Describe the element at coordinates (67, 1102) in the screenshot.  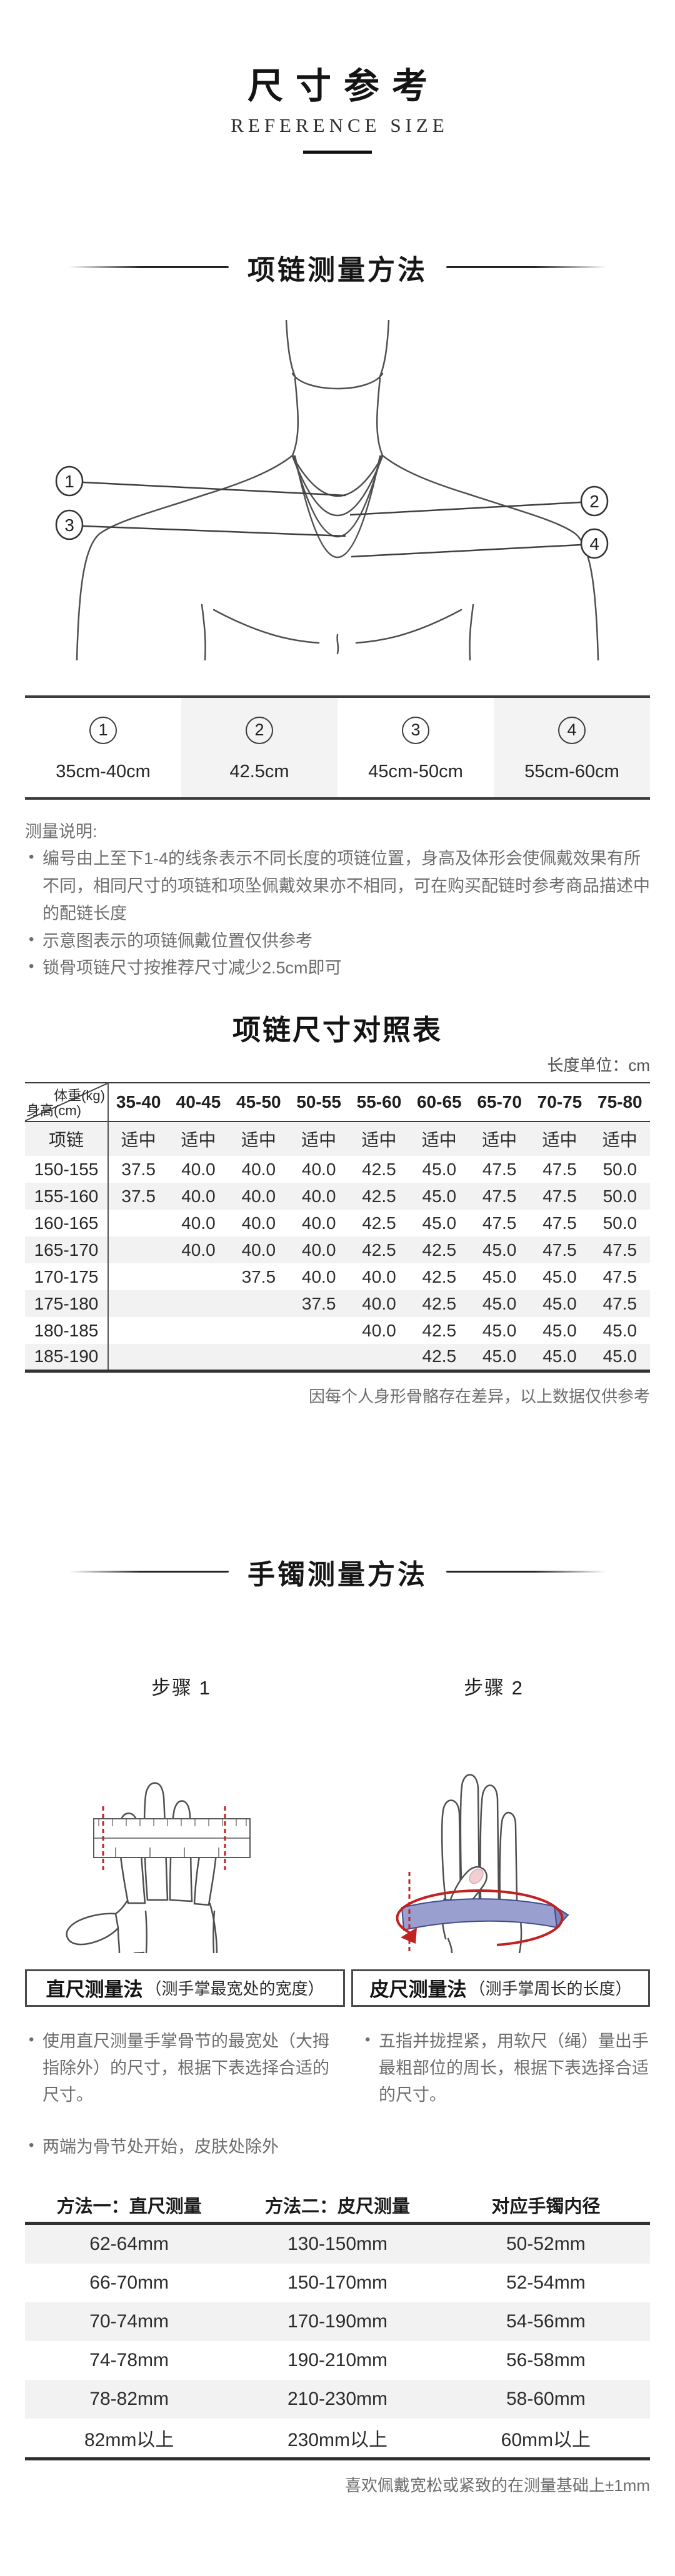
I see `chart-corner-cell: 体重(kg) 身高(cm)` at that location.